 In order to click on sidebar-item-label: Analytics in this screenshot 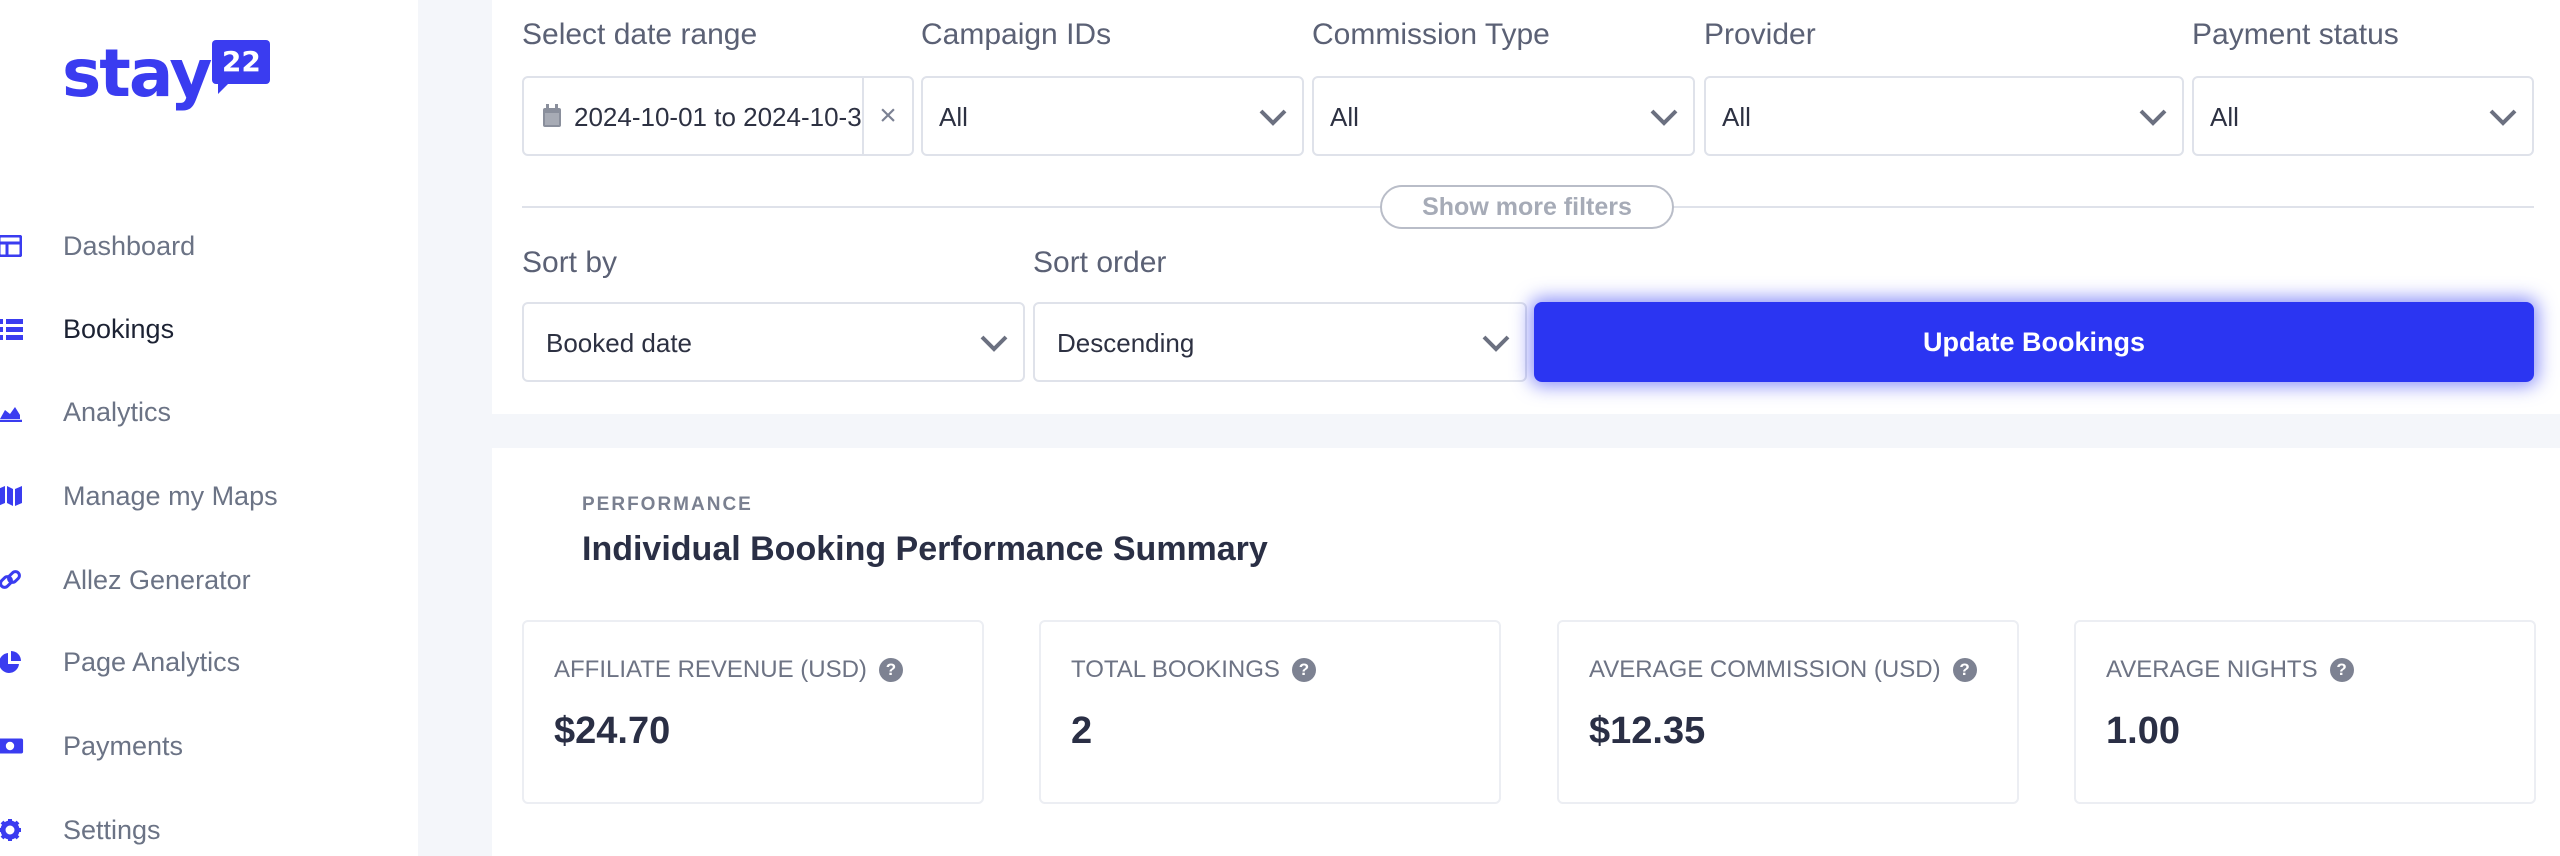, I will do `click(117, 411)`.